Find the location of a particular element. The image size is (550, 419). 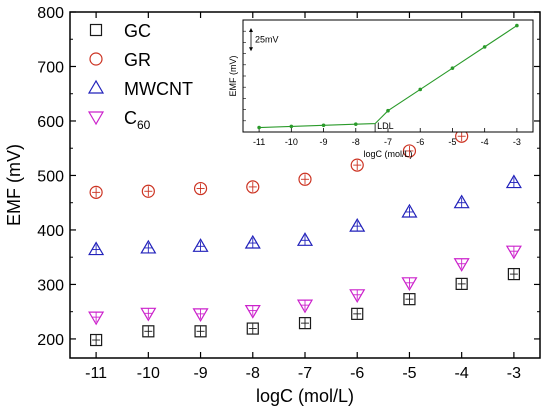

y-tick-label: 200 is located at coordinates (50, 340).